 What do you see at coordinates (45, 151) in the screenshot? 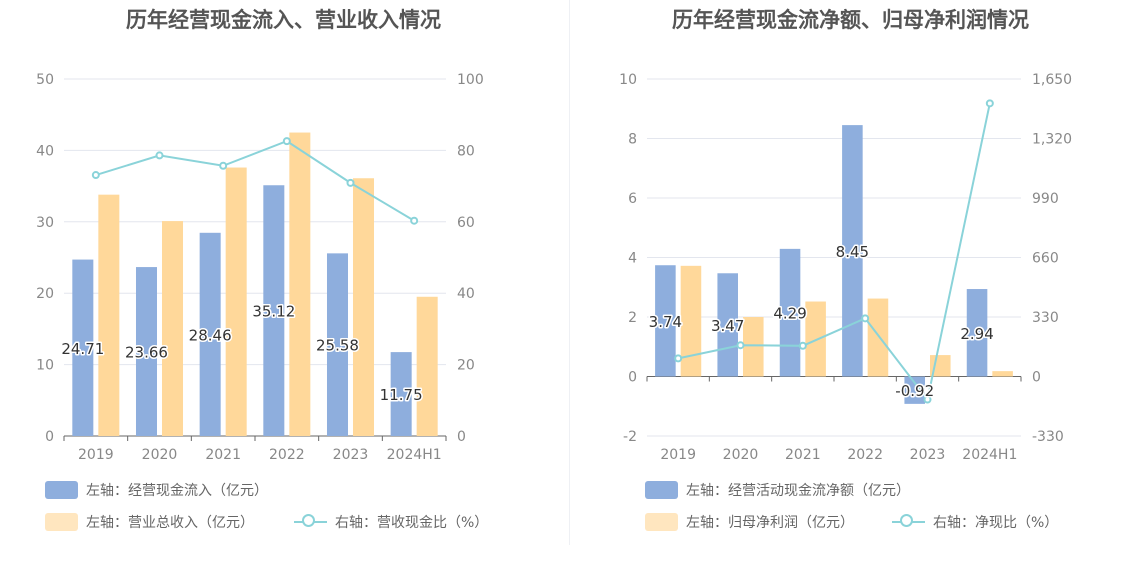
I see `left-axis-tick-label: 40` at bounding box center [45, 151].